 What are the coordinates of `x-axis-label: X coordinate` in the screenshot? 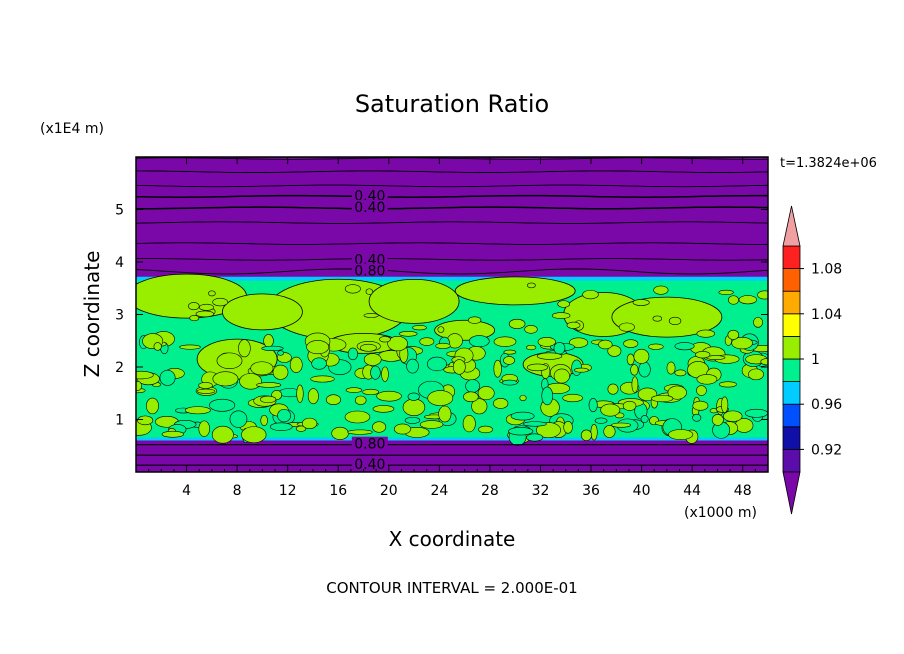 It's located at (452, 539).